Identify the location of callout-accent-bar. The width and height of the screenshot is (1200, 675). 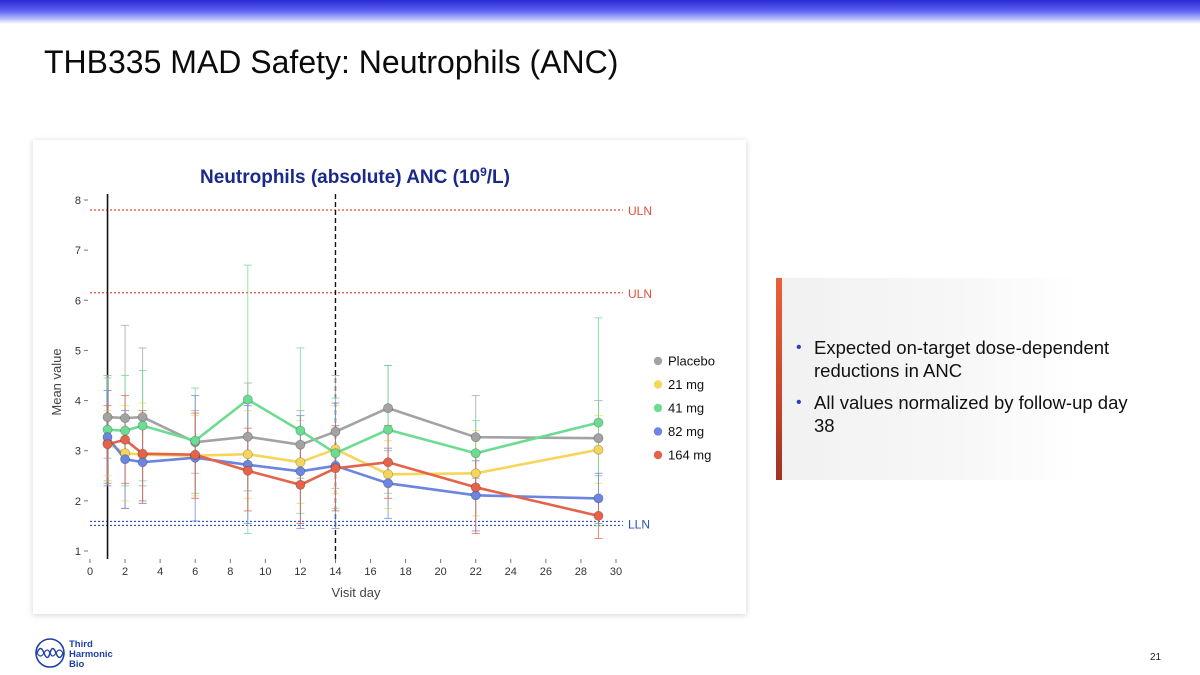
(779, 379).